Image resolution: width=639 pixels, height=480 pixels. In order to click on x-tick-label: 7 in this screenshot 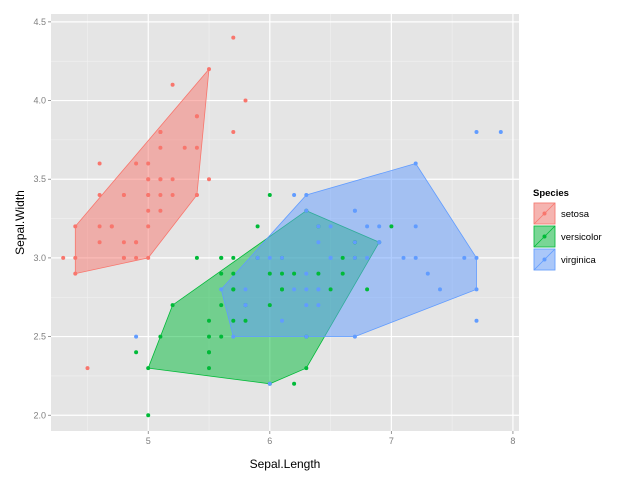, I will do `click(391, 441)`.